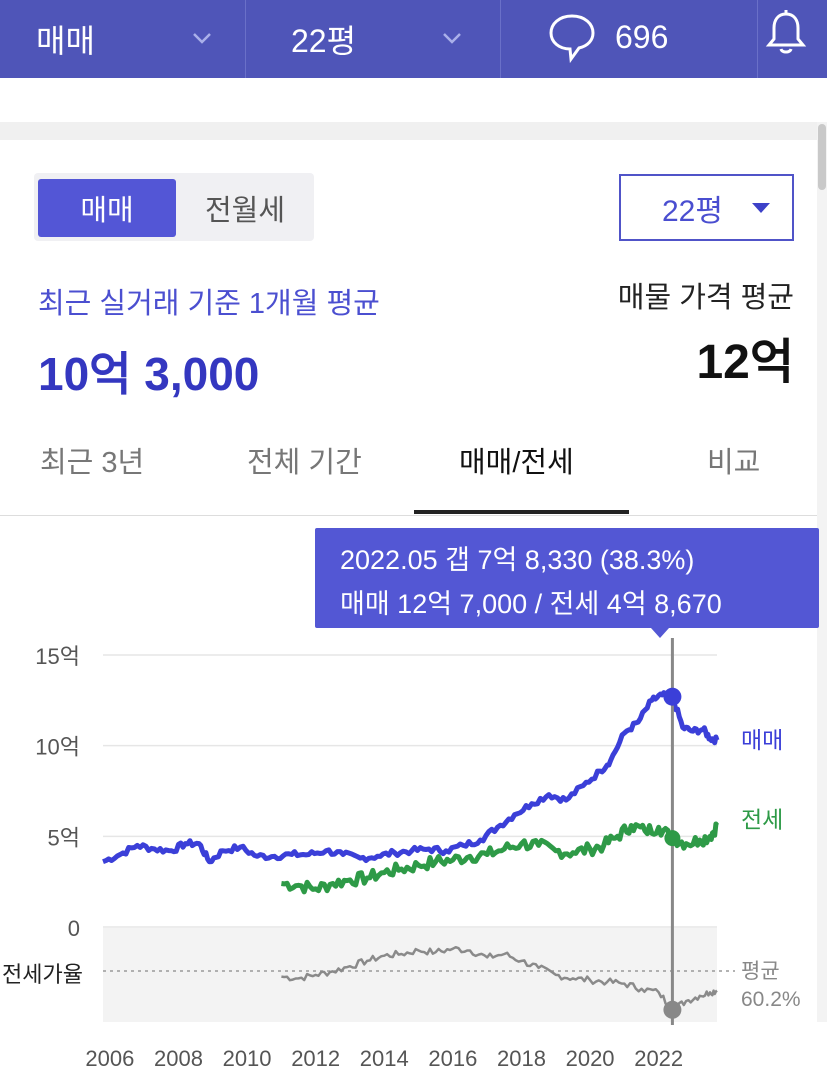 The width and height of the screenshot is (827, 1089). I want to click on area-dropdown: 22평, so click(706, 207).